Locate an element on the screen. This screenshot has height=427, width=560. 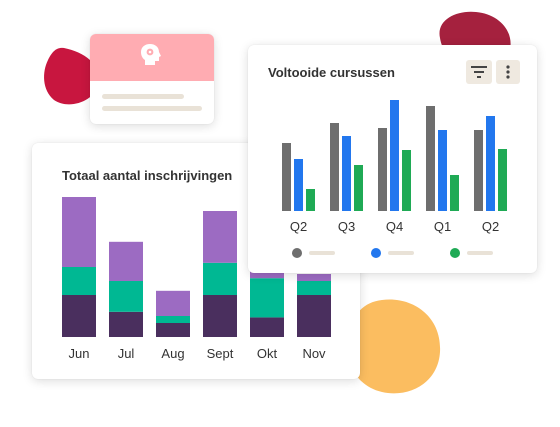
orange-blob is located at coordinates (394, 346).